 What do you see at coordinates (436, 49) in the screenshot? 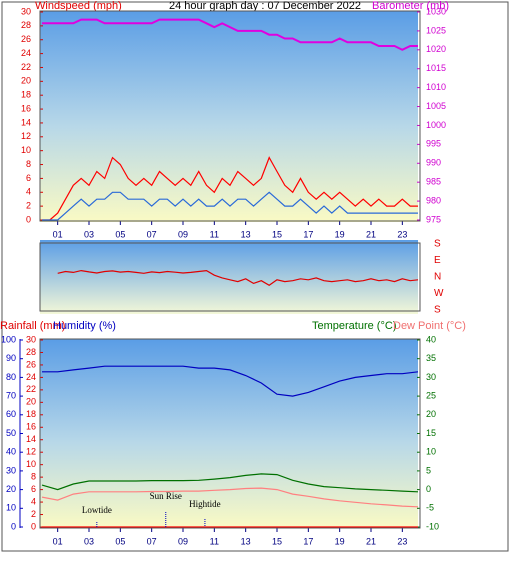
I see `y-tick-label: 1020` at bounding box center [436, 49].